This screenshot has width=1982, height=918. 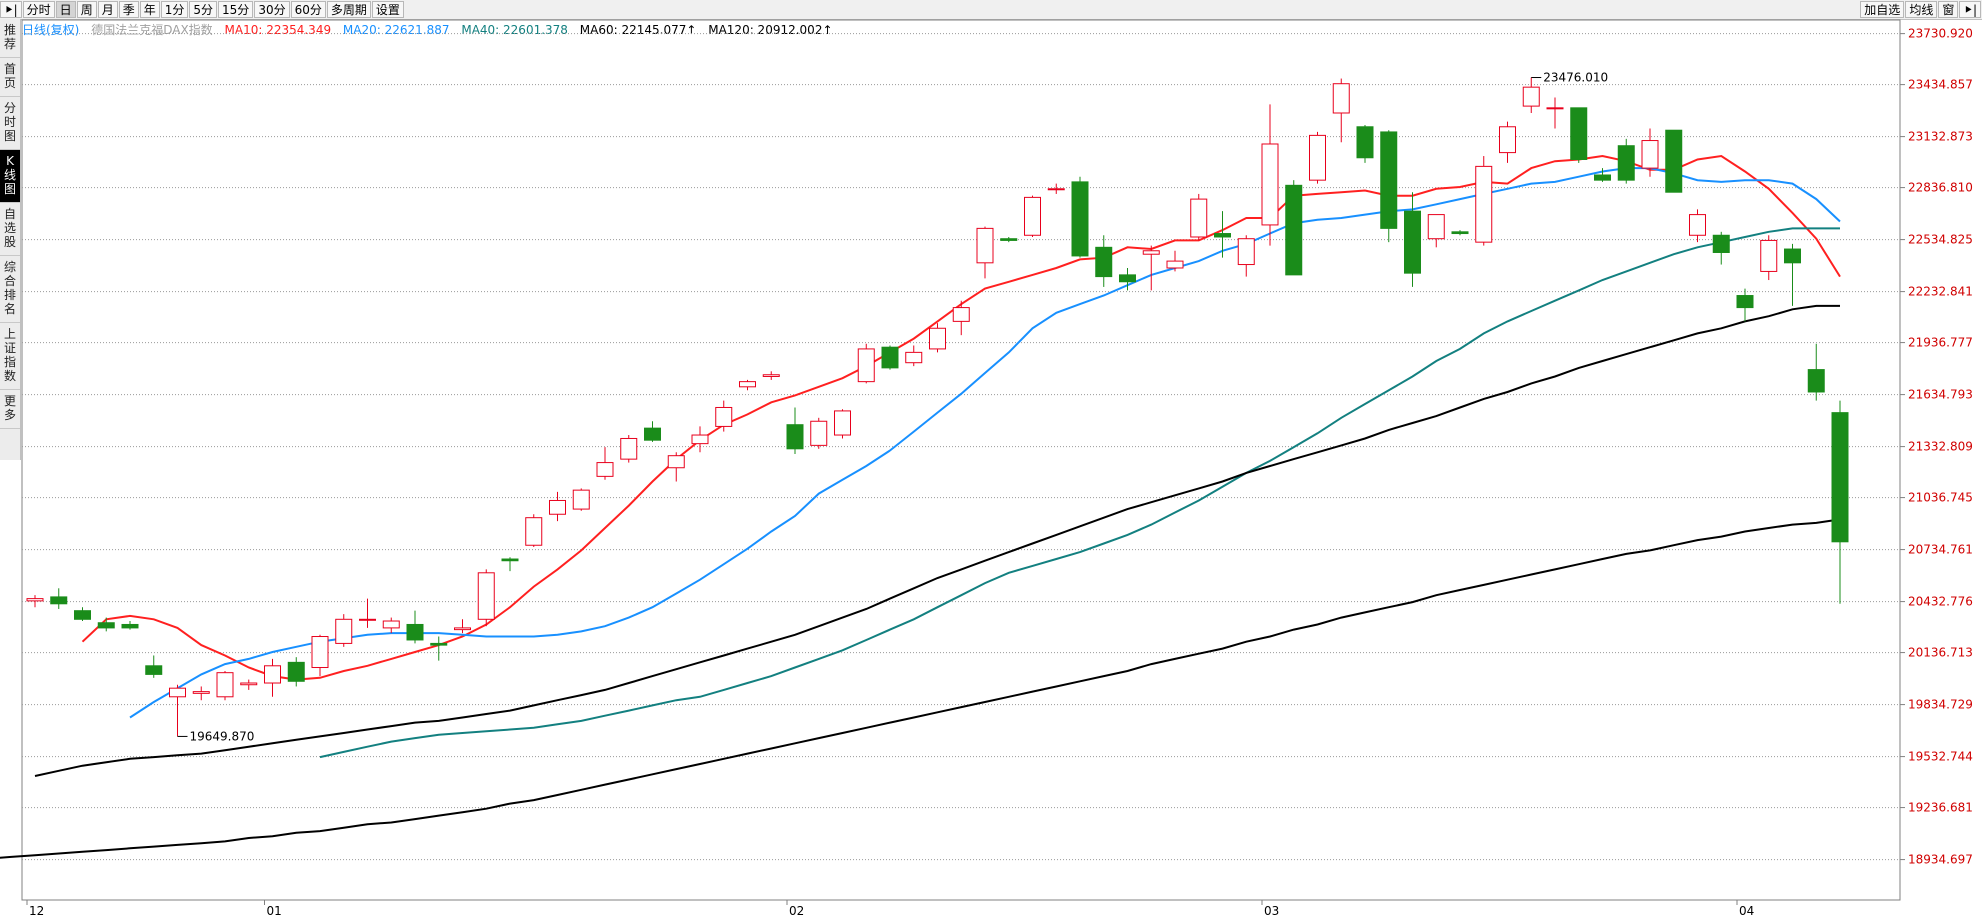 What do you see at coordinates (11, 9) in the screenshot?
I see `toolbar-collapse-icon: ⯈|` at bounding box center [11, 9].